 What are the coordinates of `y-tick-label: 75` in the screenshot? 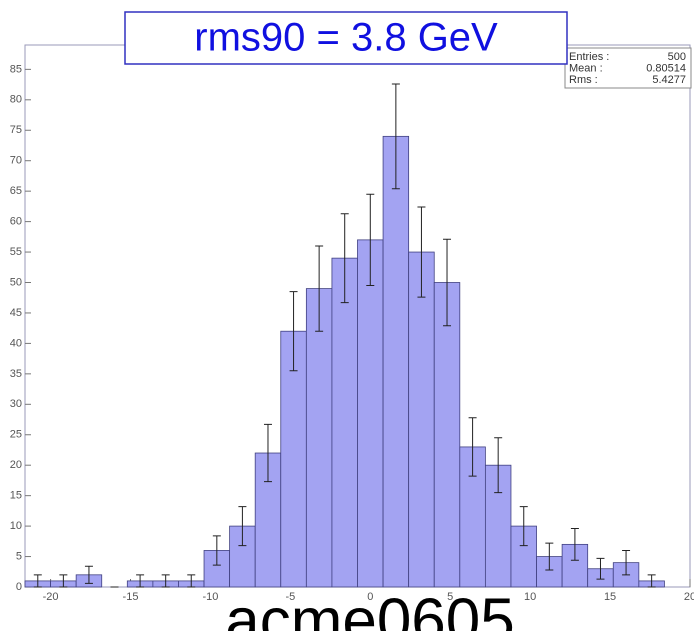 It's located at (16, 130).